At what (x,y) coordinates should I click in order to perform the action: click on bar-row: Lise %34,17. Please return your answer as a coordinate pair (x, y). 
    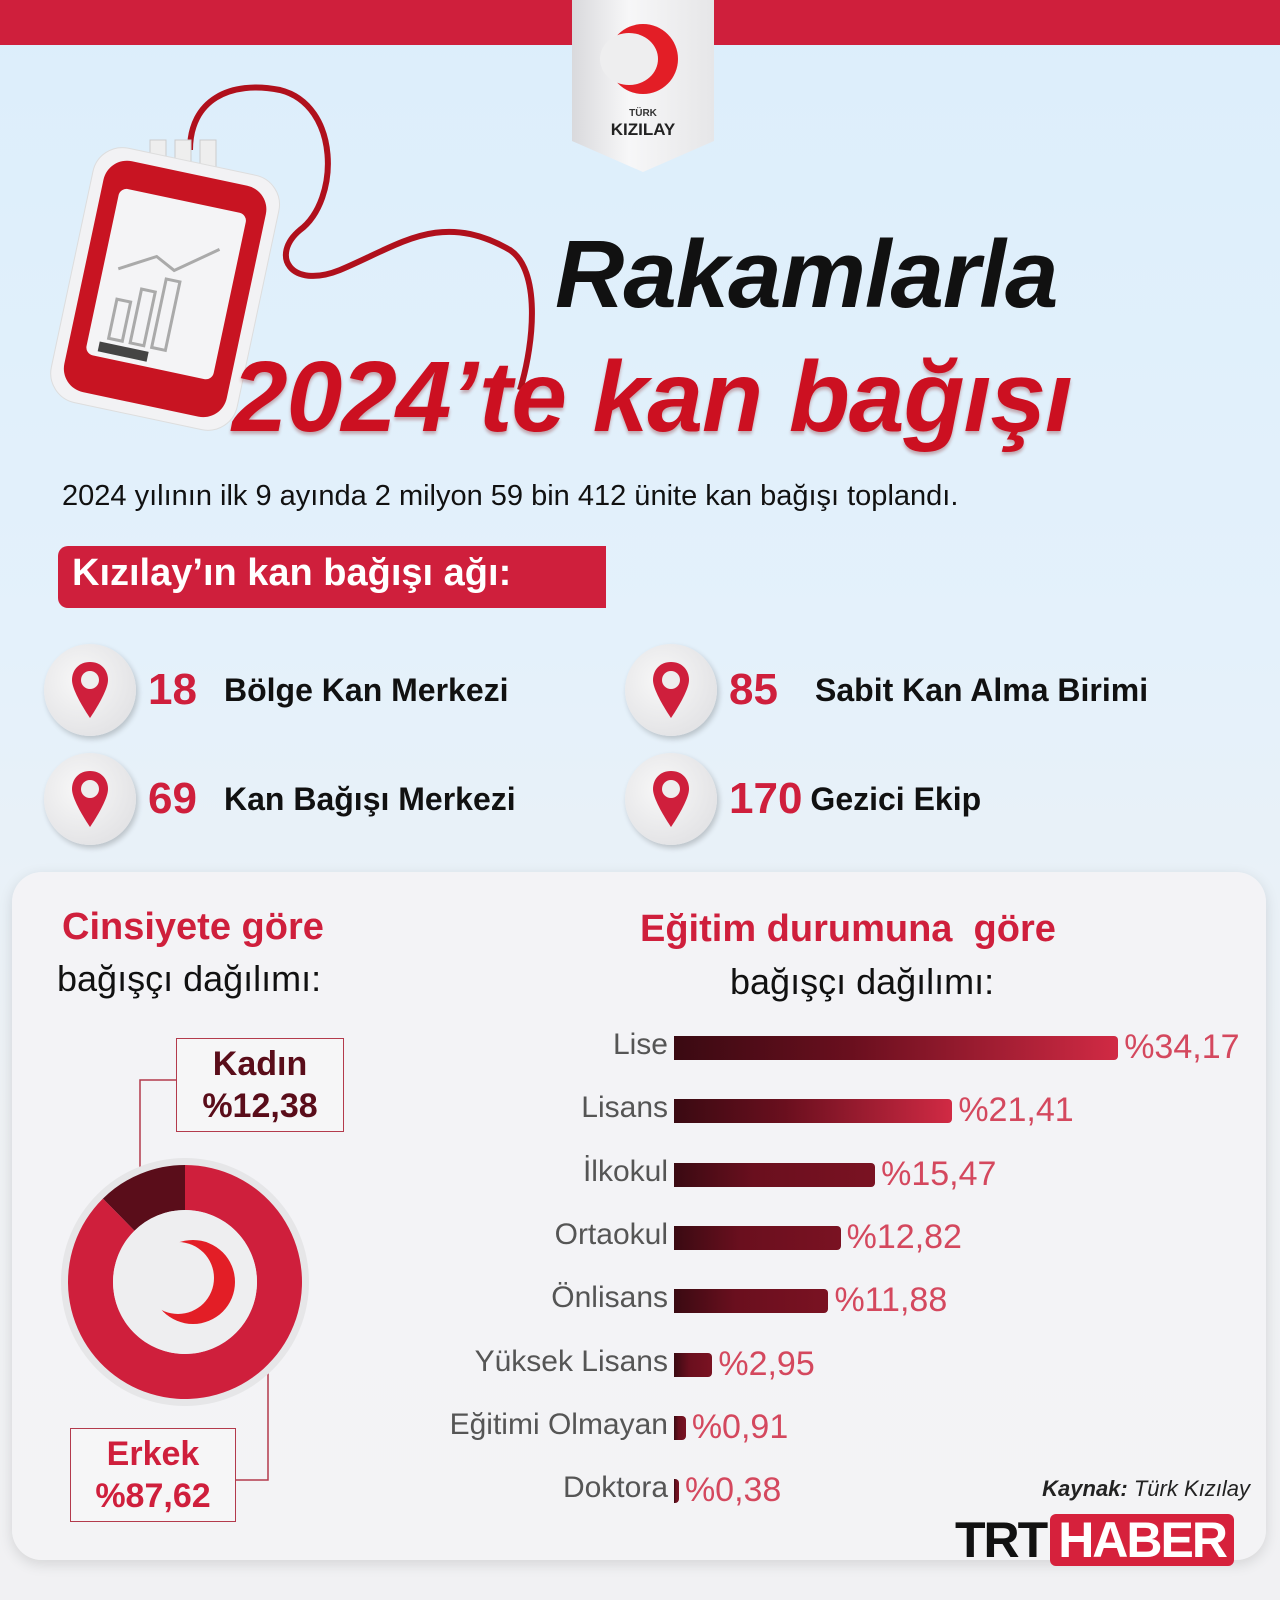
    Looking at the image, I should click on (640, 1048).